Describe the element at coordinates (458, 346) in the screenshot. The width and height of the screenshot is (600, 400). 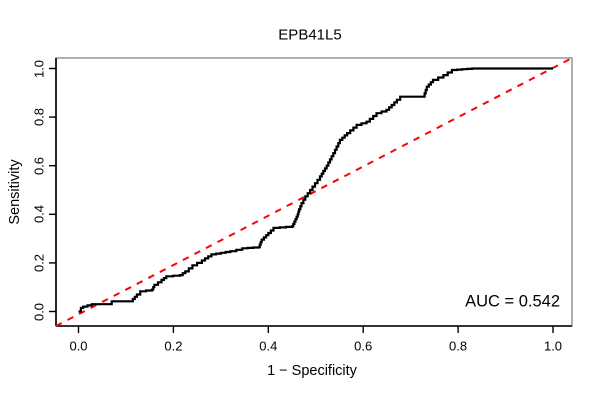
I see `x-tick-label: 0.8` at that location.